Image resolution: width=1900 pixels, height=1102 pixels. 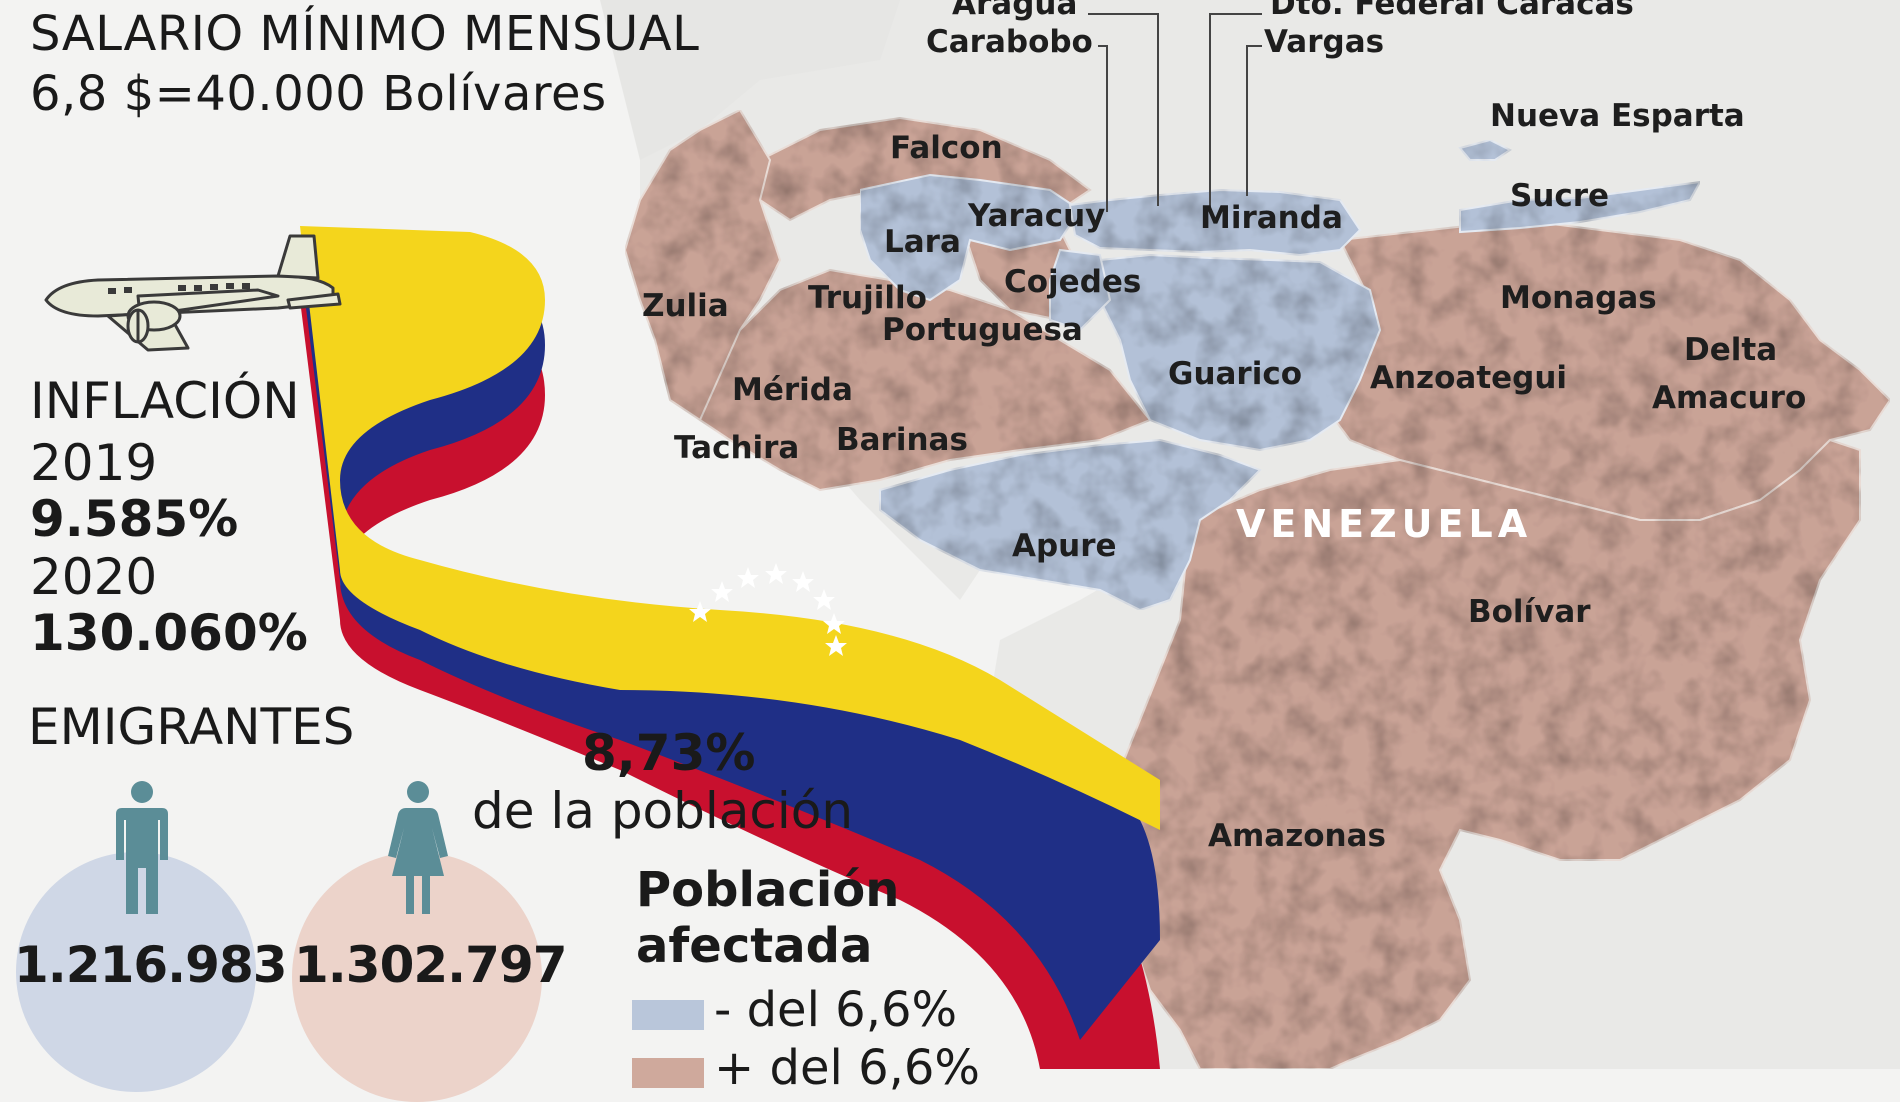 What do you see at coordinates (737, 448) in the screenshot?
I see `label-tachira: Tachira` at bounding box center [737, 448].